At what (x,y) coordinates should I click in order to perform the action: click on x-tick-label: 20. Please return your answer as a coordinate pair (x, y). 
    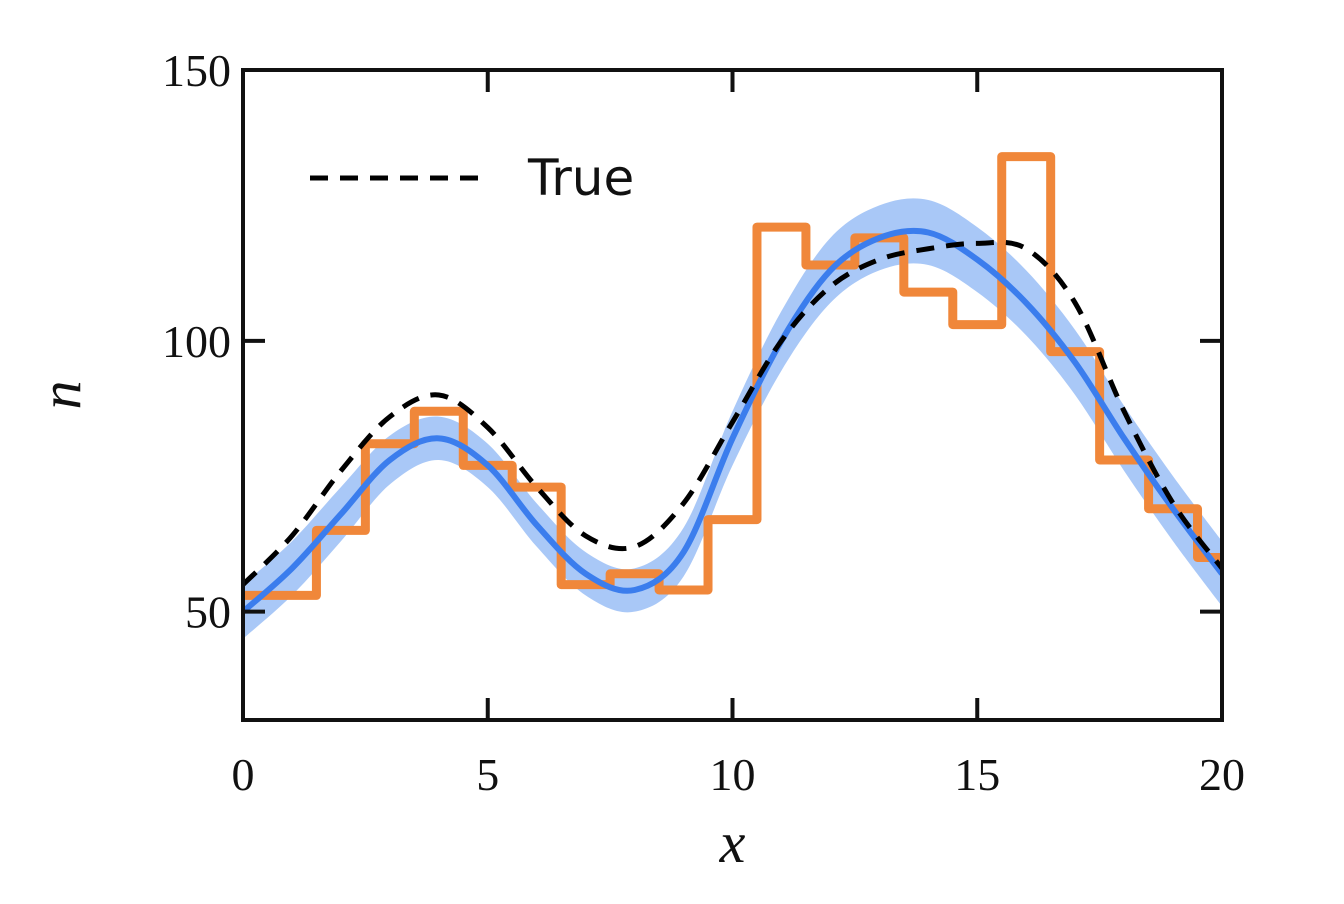
    Looking at the image, I should click on (1222, 774).